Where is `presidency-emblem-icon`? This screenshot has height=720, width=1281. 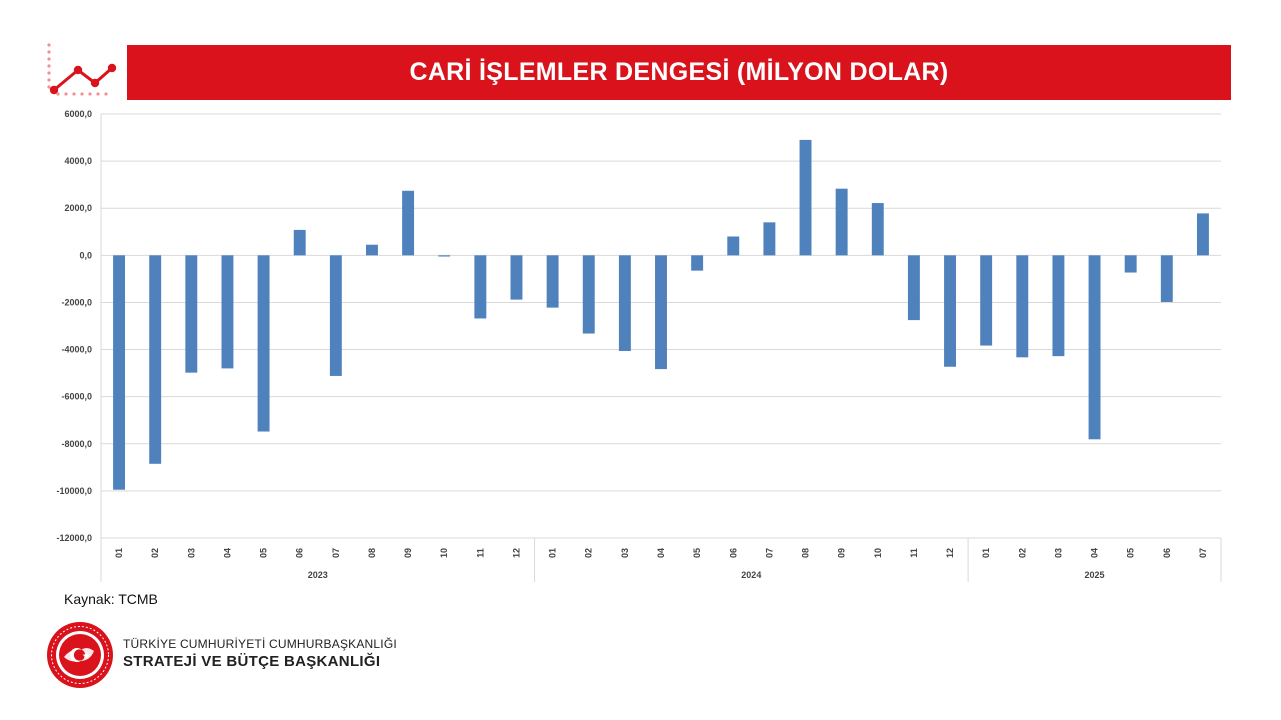 presidency-emblem-icon is located at coordinates (80, 655).